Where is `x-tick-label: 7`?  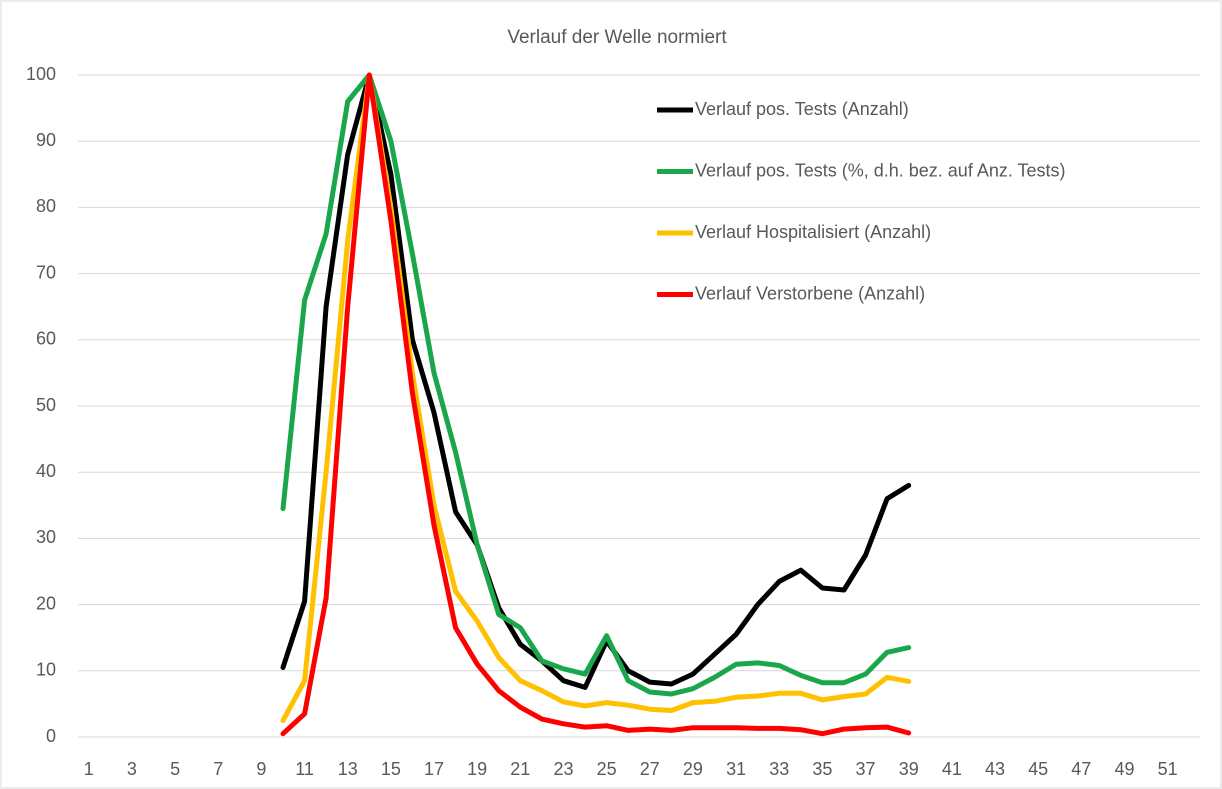
x-tick-label: 7 is located at coordinates (218, 769).